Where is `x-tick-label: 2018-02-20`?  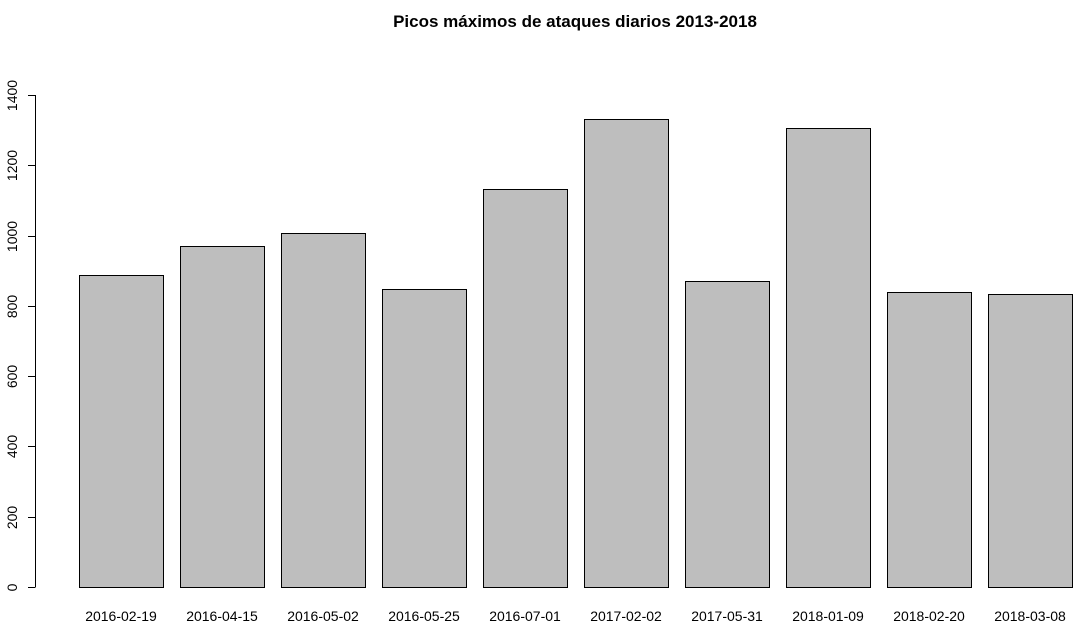
x-tick-label: 2018-02-20 is located at coordinates (929, 616).